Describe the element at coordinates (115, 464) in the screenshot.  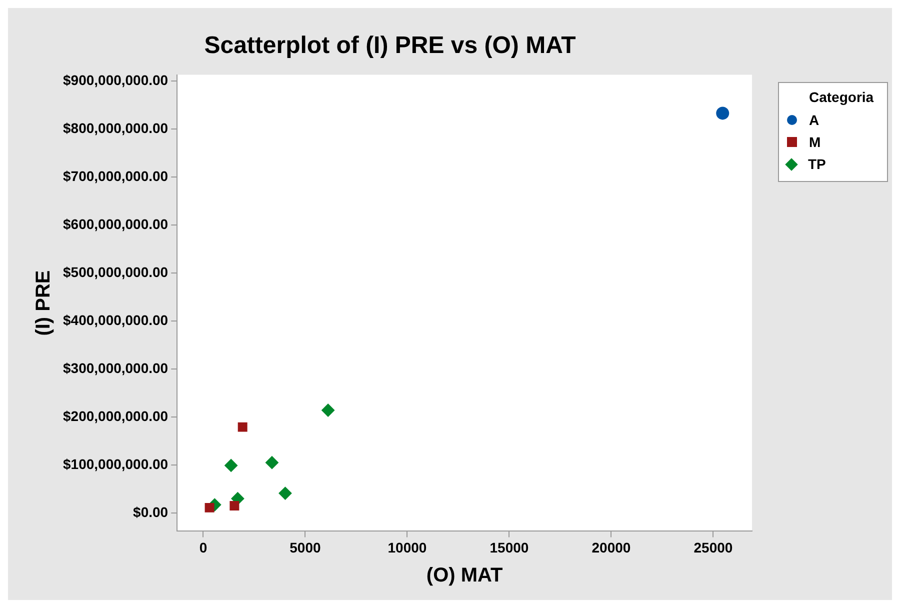
I see `y-tick-label: $100,000,000.00` at that location.